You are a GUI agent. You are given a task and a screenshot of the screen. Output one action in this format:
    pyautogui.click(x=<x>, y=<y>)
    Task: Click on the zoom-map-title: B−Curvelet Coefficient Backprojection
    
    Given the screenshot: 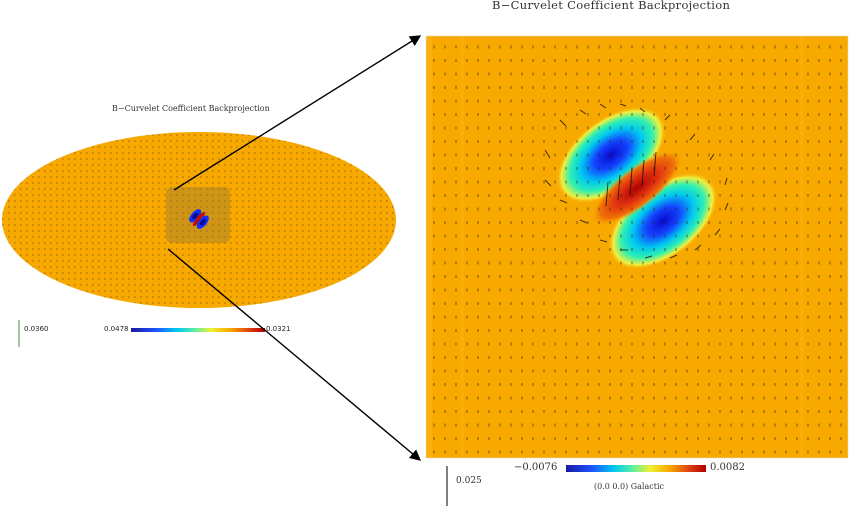 What is the action you would take?
    pyautogui.click(x=611, y=6)
    